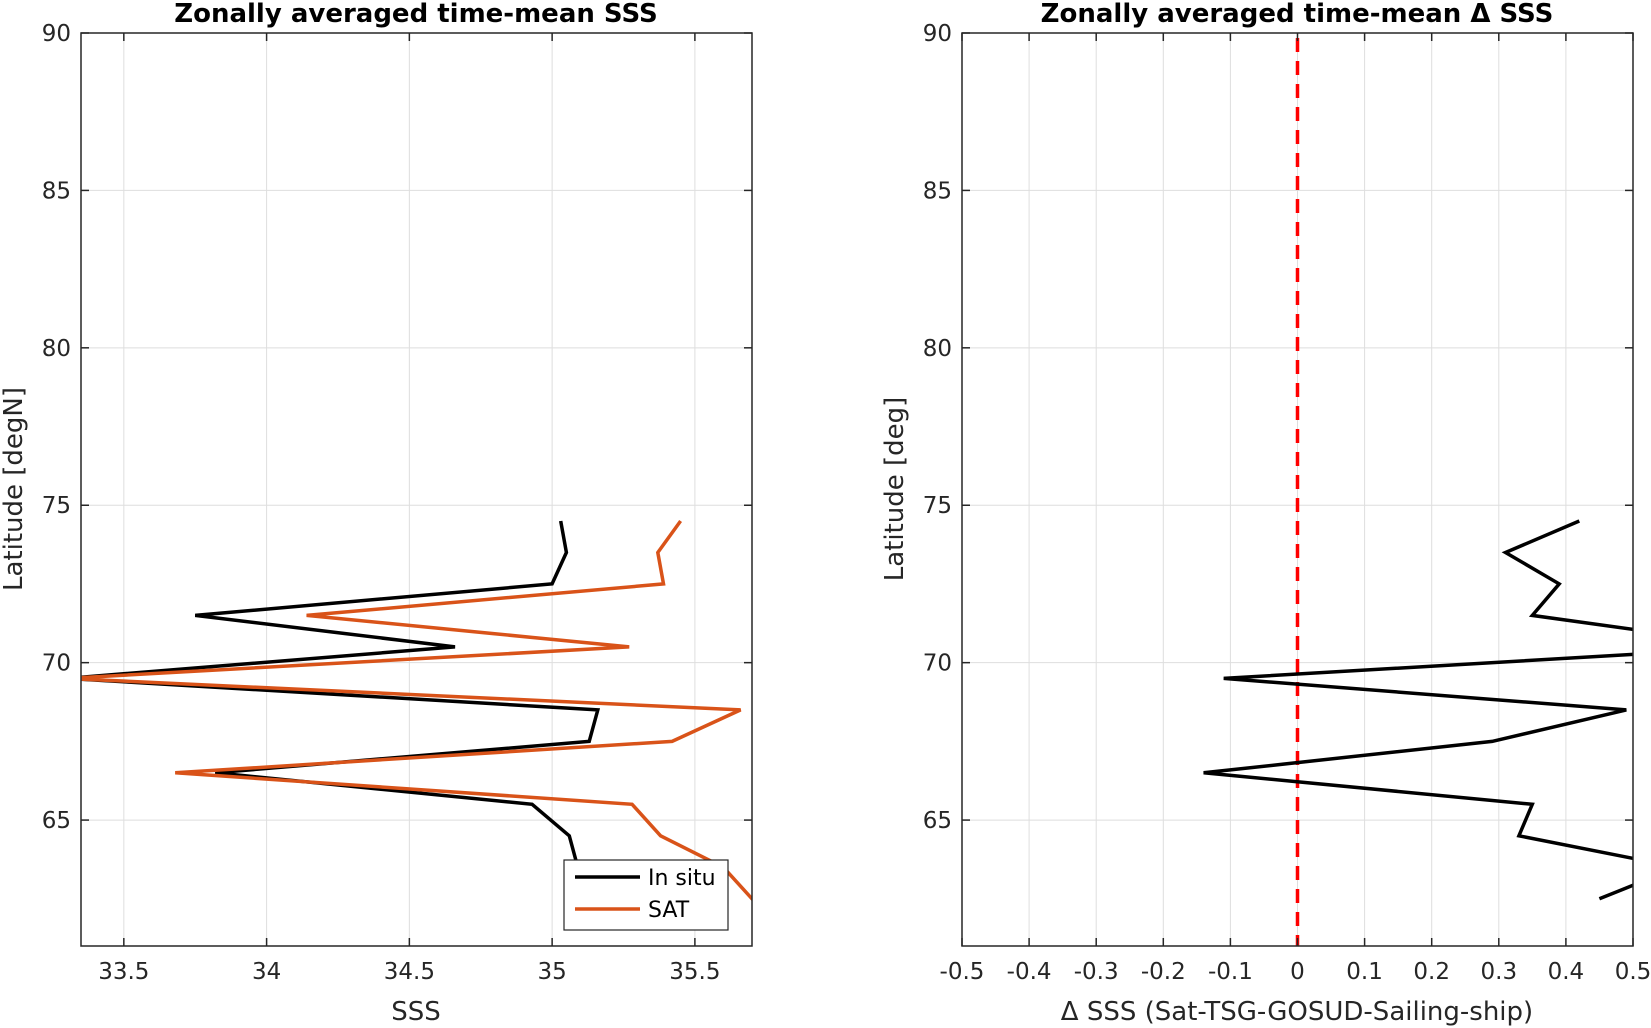 The image size is (1651, 1028). What do you see at coordinates (341, 694) in the screenshot?
I see `left-series-line-in-situ` at bounding box center [341, 694].